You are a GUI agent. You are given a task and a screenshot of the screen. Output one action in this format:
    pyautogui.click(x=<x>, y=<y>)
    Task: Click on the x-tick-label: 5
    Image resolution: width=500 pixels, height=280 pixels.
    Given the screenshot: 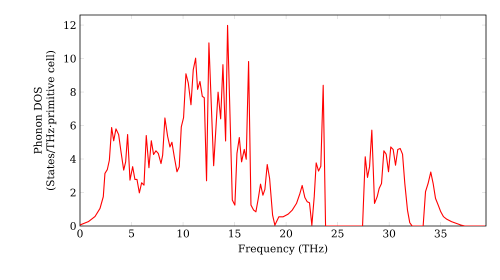 What is the action you would take?
    pyautogui.click(x=131, y=234)
    